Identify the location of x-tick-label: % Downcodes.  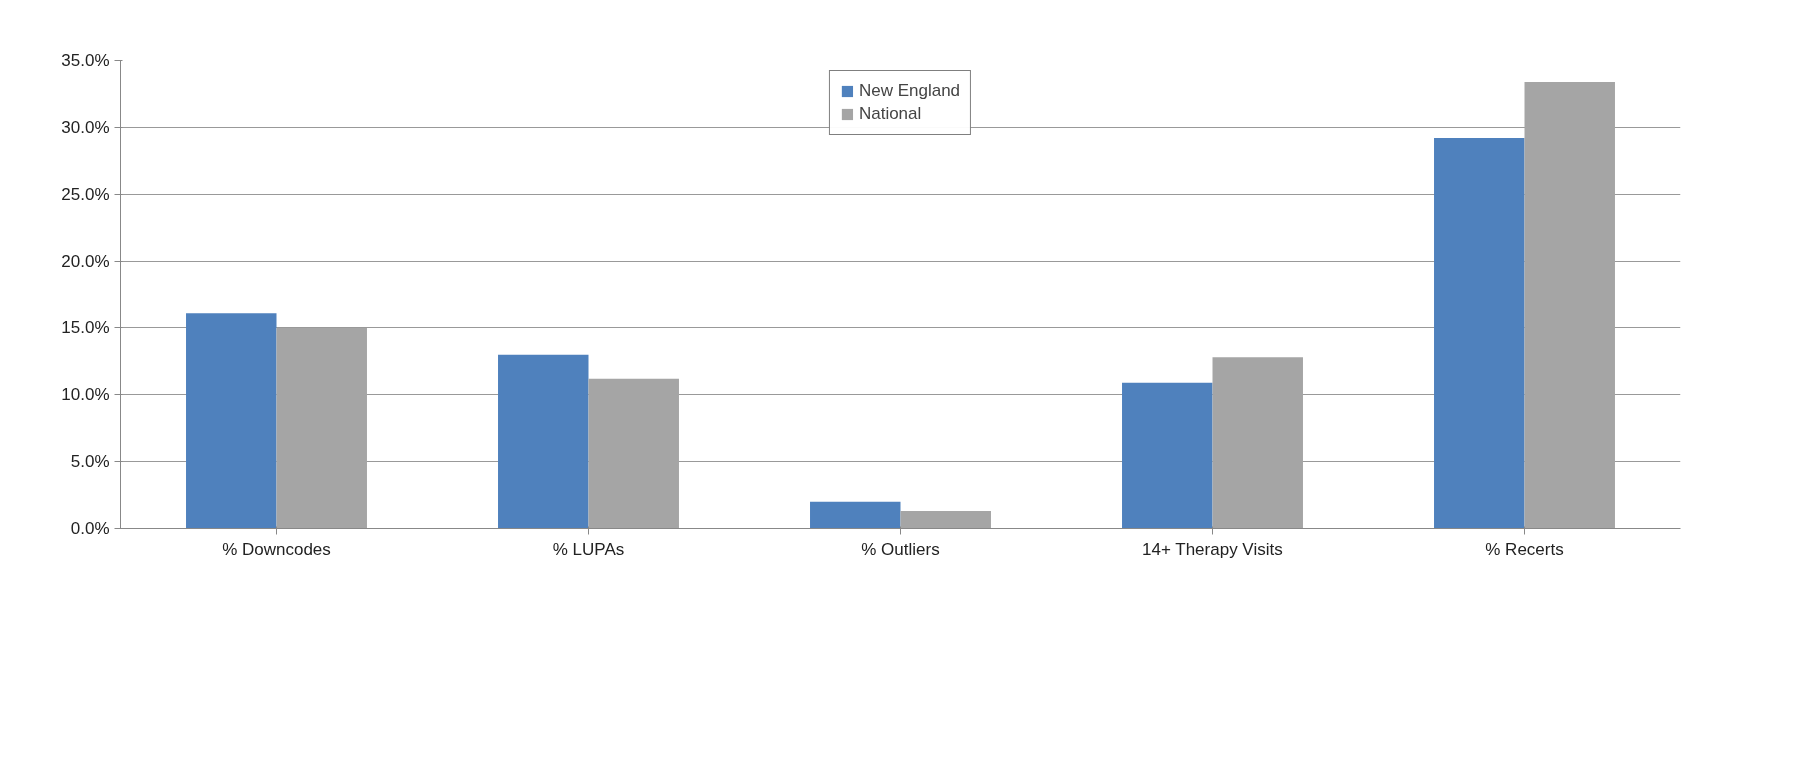
(276, 549).